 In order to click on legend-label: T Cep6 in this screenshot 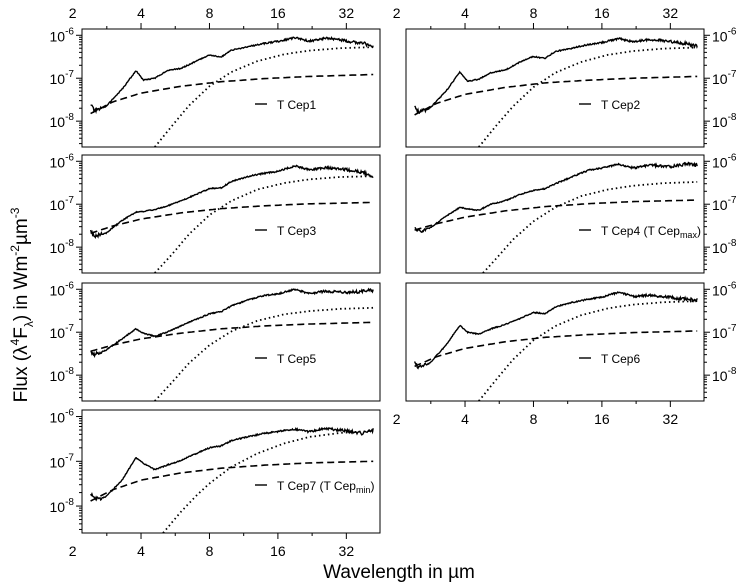, I will do `click(620, 359)`.